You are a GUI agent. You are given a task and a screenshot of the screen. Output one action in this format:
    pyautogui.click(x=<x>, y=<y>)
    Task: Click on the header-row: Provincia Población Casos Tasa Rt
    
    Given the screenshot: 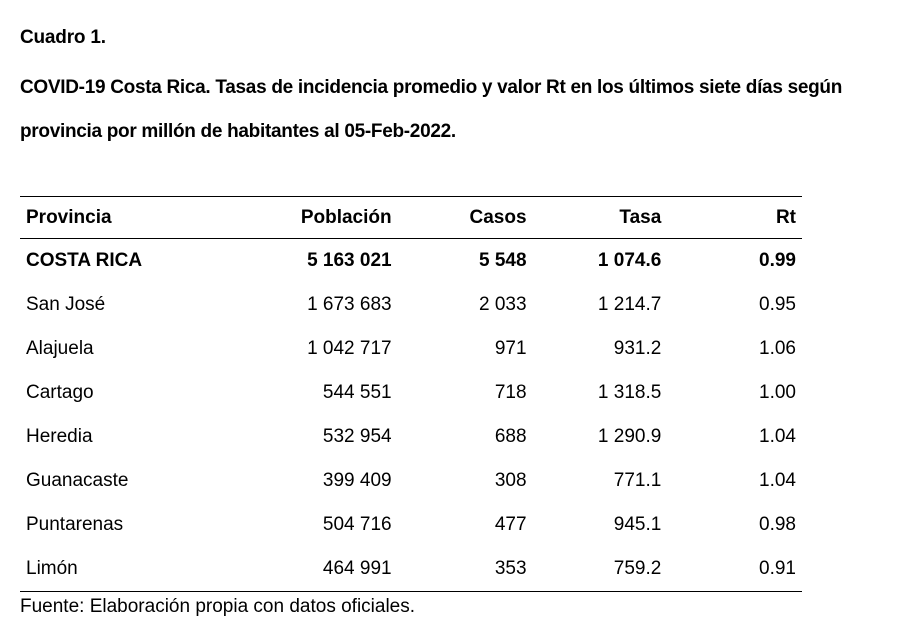 What is the action you would take?
    pyautogui.click(x=411, y=217)
    